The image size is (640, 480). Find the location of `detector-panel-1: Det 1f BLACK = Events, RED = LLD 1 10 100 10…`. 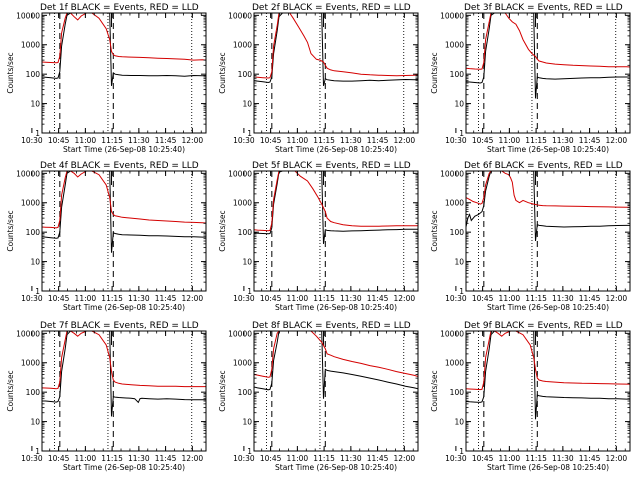

detector-panel-1: Det 1f BLACK = Events, RED = LLD 1 10 100 10… is located at coordinates (106, 78).